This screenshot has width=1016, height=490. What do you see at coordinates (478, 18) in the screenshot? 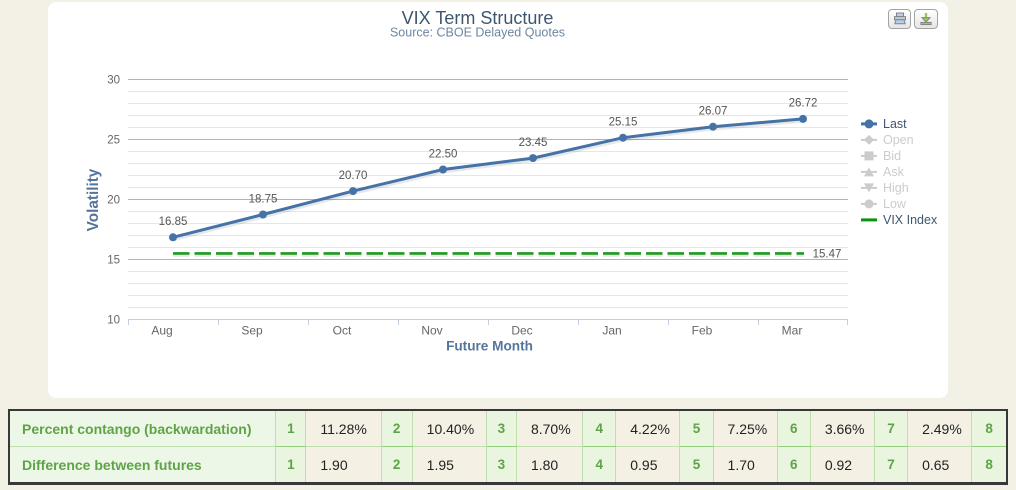
I see `svg-text: VIX Term Structure` at bounding box center [478, 18].